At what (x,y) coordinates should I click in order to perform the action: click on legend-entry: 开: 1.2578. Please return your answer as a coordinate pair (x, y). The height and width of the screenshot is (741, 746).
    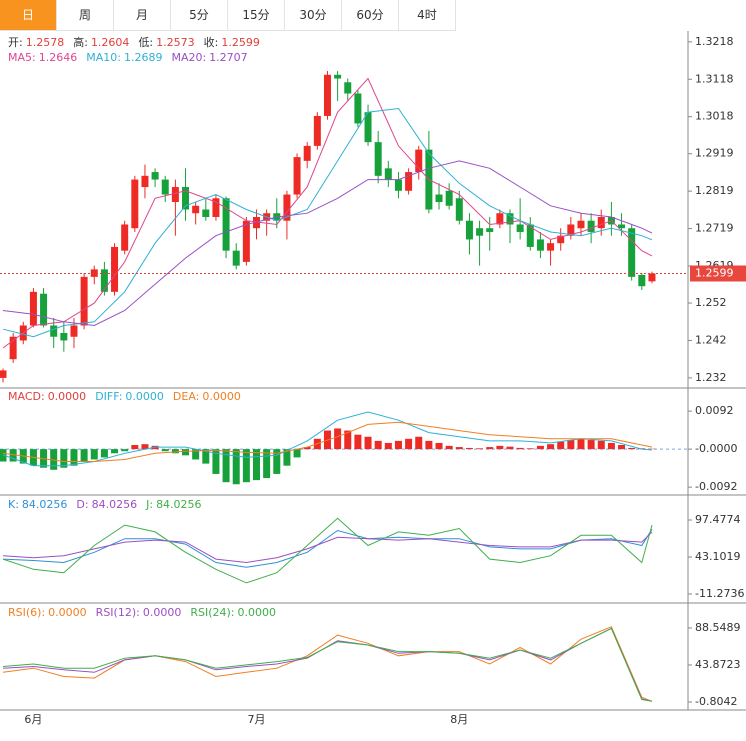
    Looking at the image, I should click on (36, 42).